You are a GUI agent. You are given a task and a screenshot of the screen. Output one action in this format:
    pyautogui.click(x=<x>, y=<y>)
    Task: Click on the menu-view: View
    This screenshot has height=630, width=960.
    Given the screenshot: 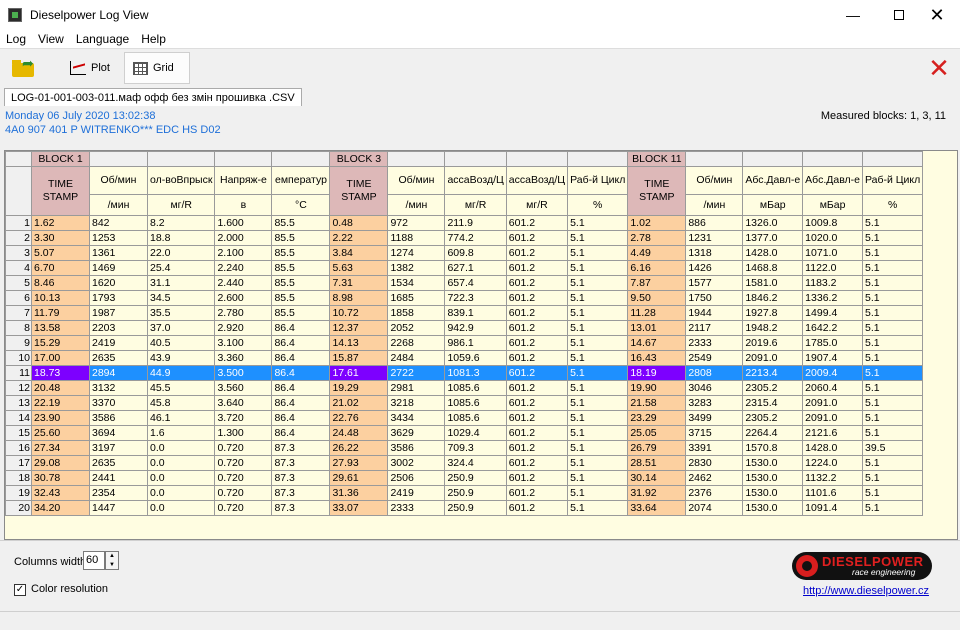 What is the action you would take?
    pyautogui.click(x=51, y=39)
    